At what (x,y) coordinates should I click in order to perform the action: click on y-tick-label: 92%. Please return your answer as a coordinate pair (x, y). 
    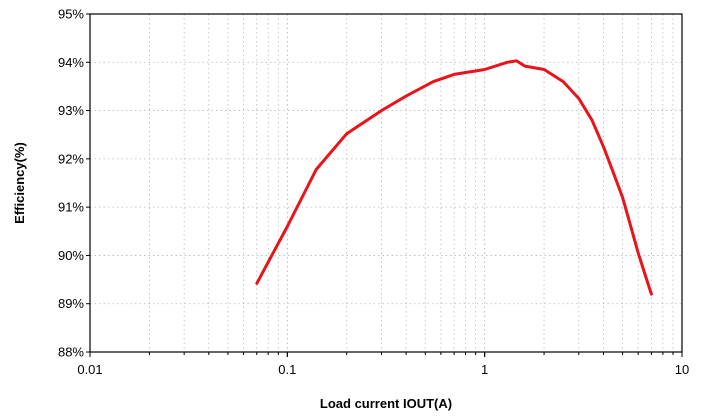
    Looking at the image, I should click on (71, 158).